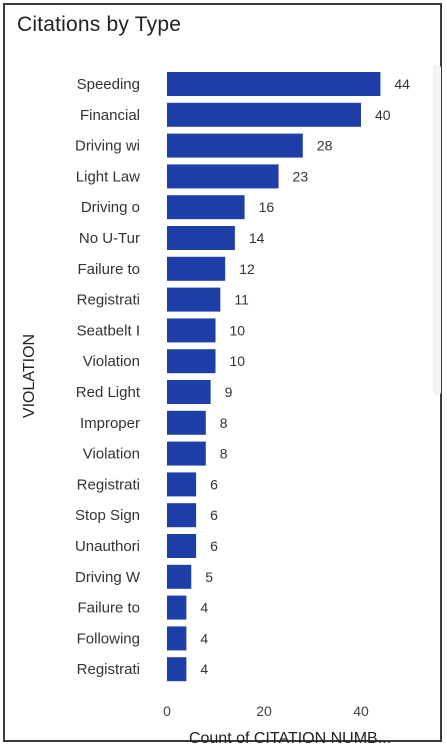 The image size is (447, 747). I want to click on data-label: 28, so click(325, 146).